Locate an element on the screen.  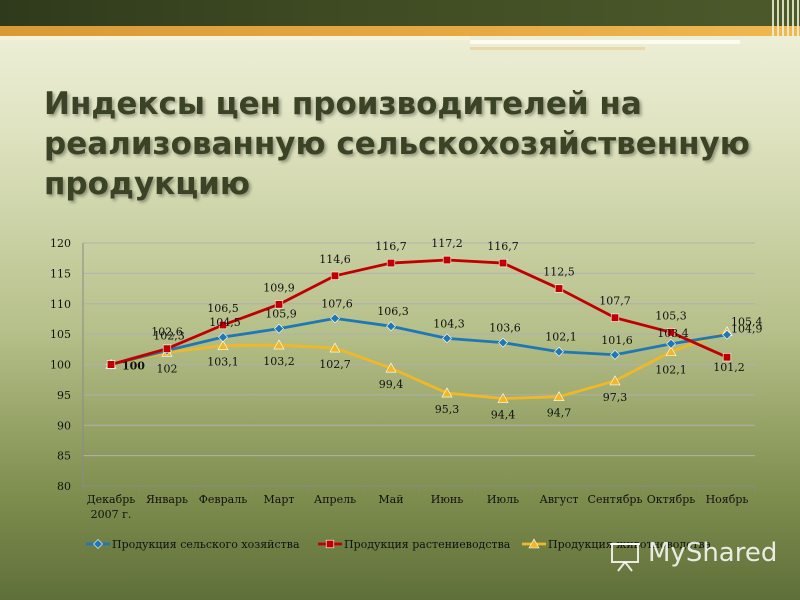
header-band-orange is located at coordinates (400, 31).